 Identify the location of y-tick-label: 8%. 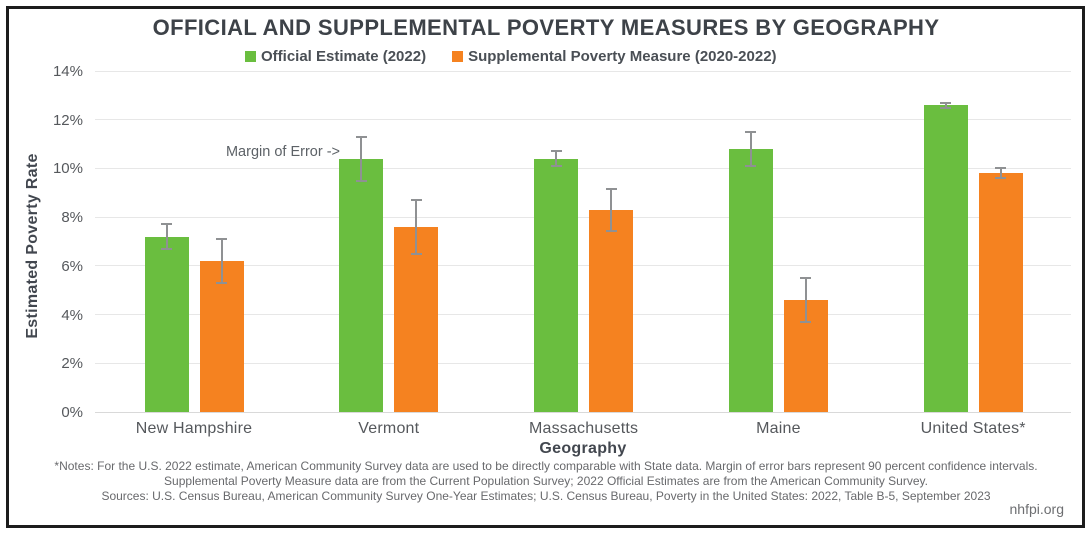
(72, 218).